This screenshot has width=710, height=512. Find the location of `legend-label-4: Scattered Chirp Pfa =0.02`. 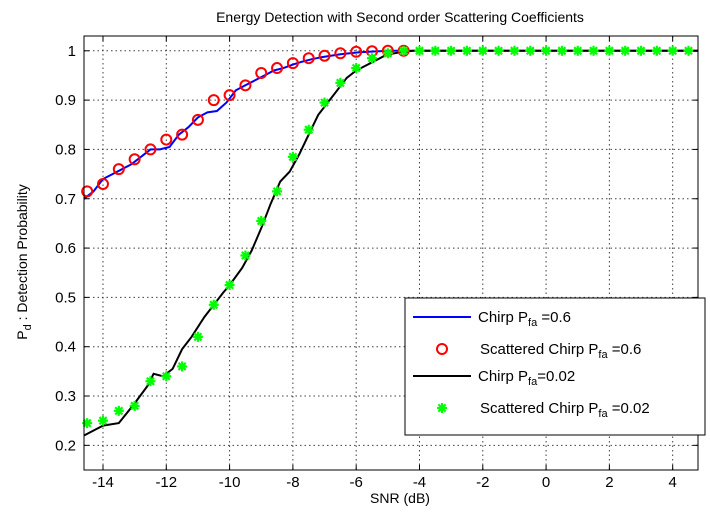

legend-label-4: Scattered Chirp Pfa =0.02 is located at coordinates (565, 410).